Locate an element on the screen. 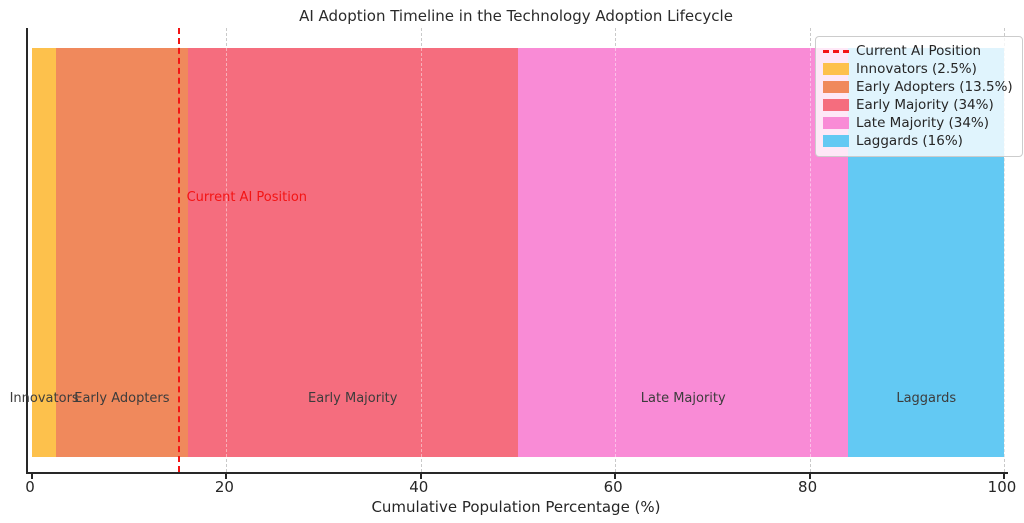 This screenshot has height=523, width=1024. band-early-adopters is located at coordinates (122, 252).